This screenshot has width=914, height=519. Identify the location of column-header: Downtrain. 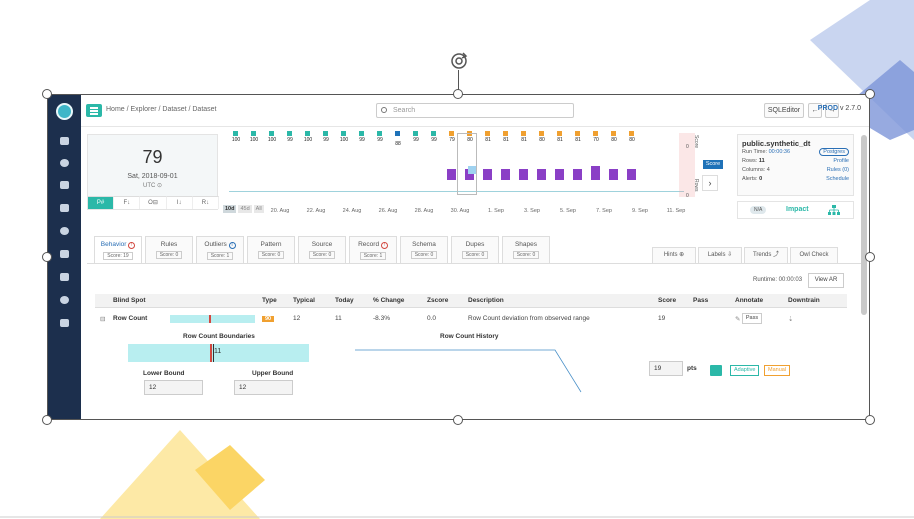
(804, 300).